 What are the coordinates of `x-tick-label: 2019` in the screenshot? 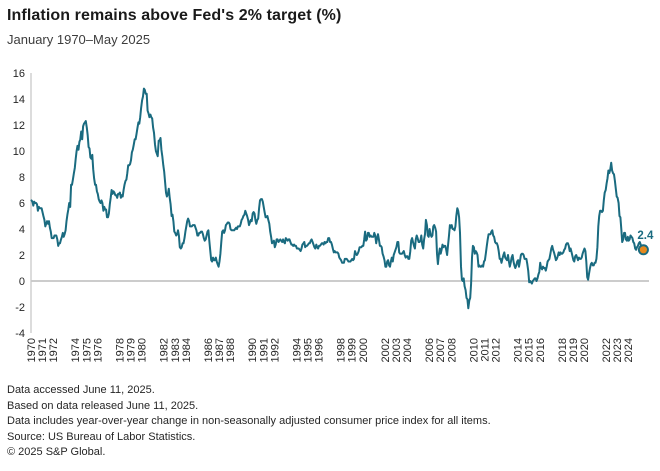 It's located at (574, 350).